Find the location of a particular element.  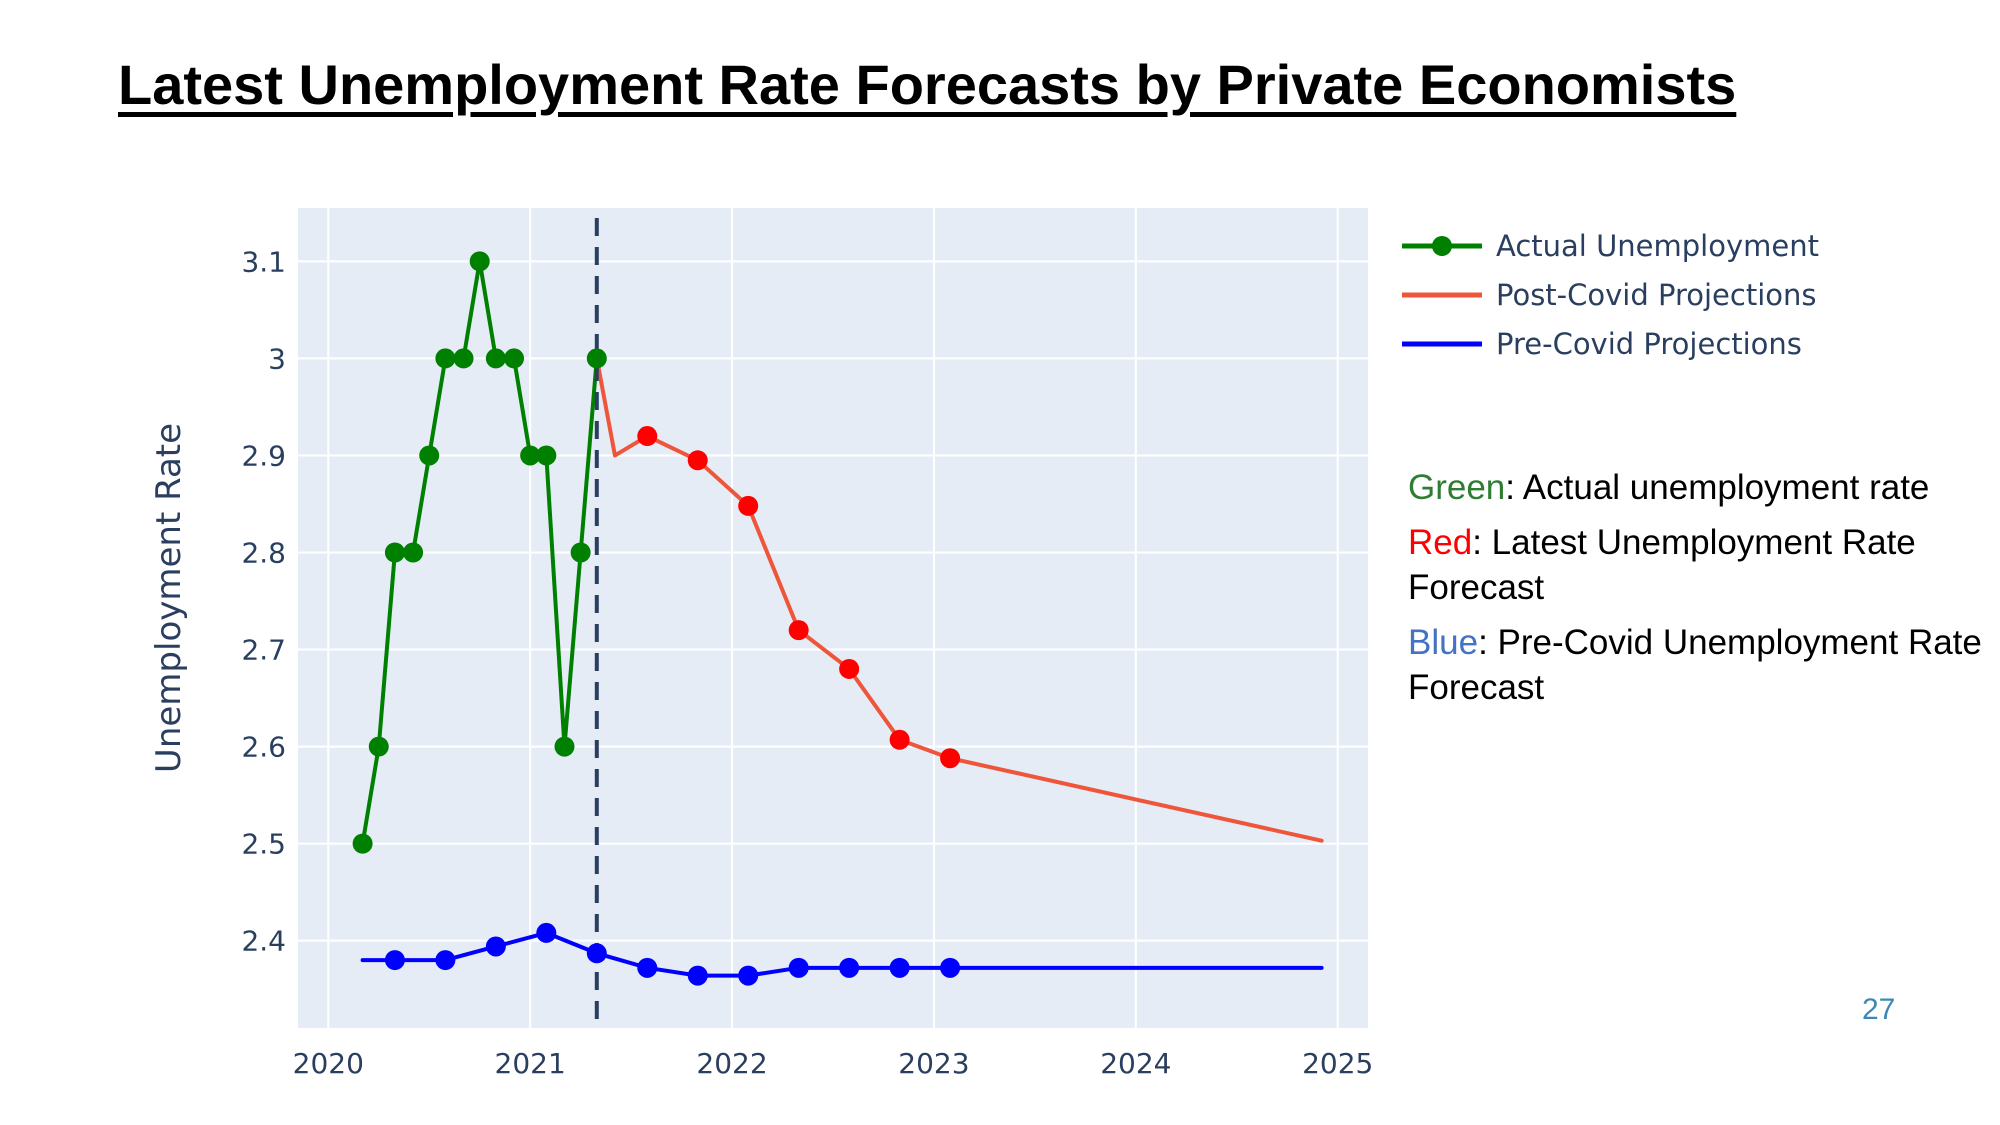

x-tick-label: 2025 is located at coordinates (1337, 1063).